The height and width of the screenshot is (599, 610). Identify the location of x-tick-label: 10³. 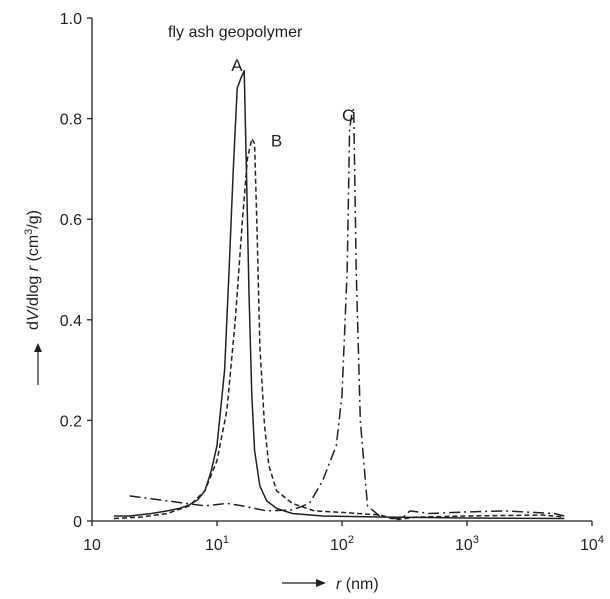
(467, 544).